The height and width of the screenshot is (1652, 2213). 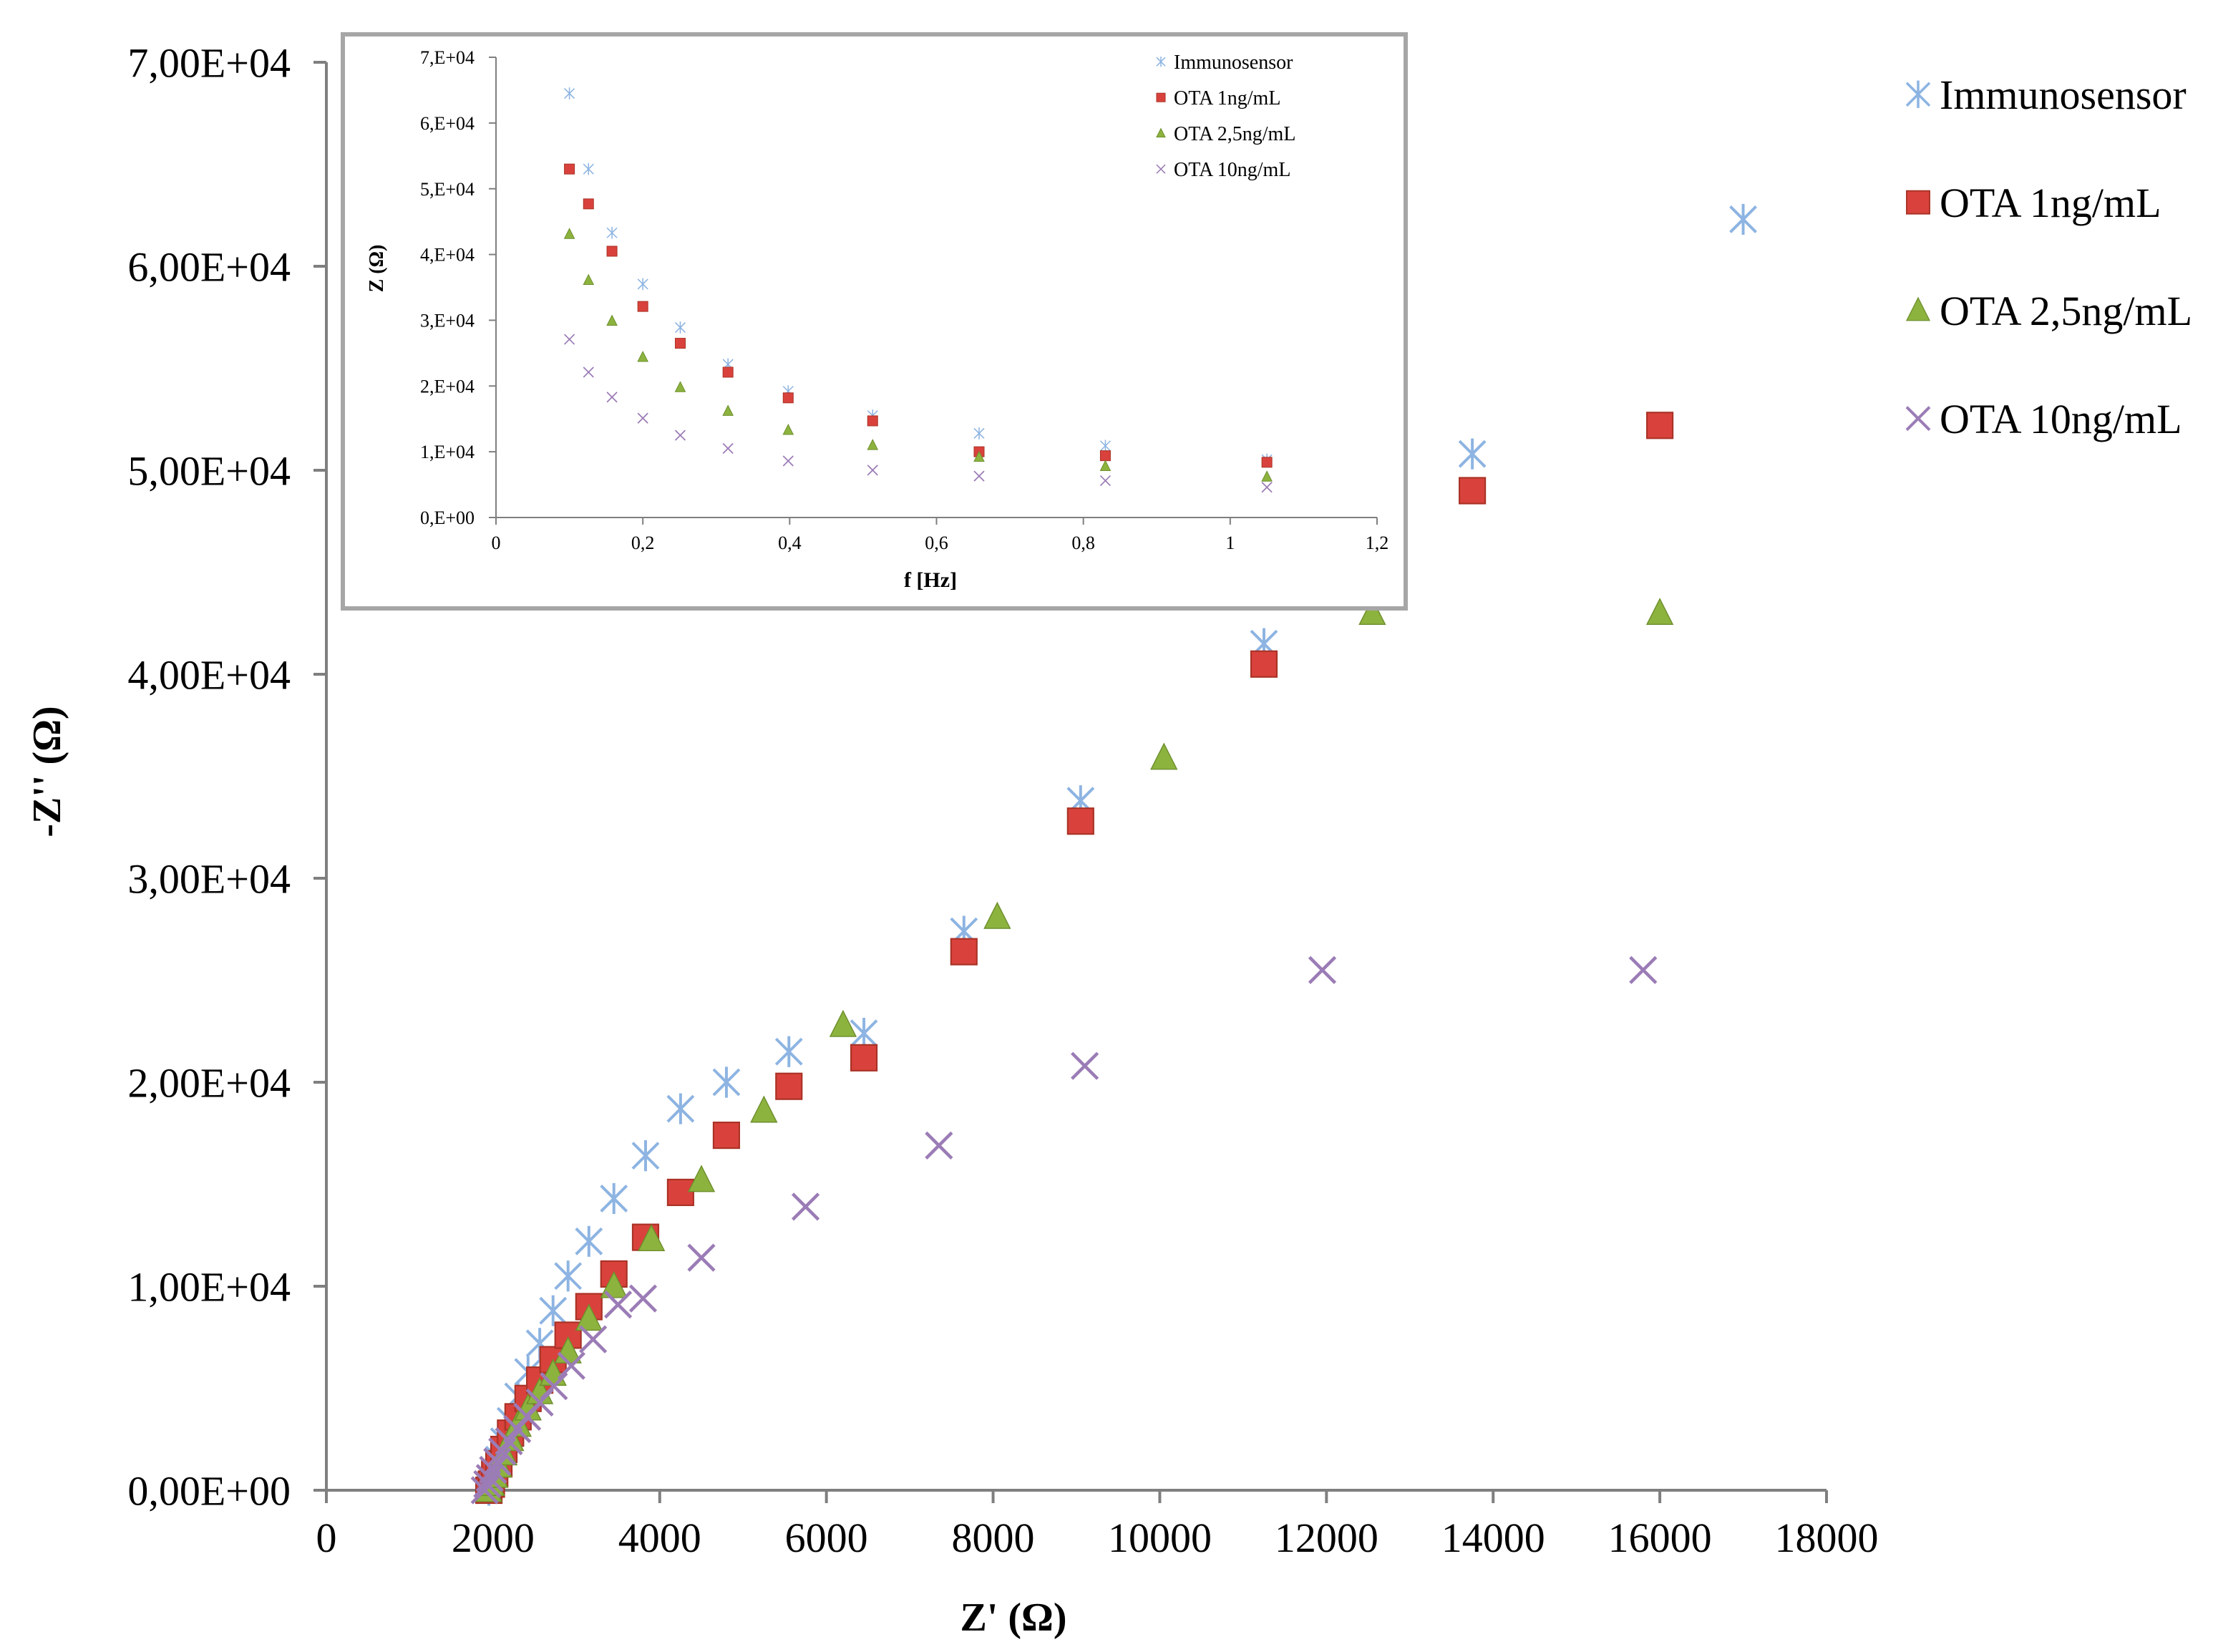 What do you see at coordinates (209, 62) in the screenshot?
I see `main-y-tick-label: 7,00E+04` at bounding box center [209, 62].